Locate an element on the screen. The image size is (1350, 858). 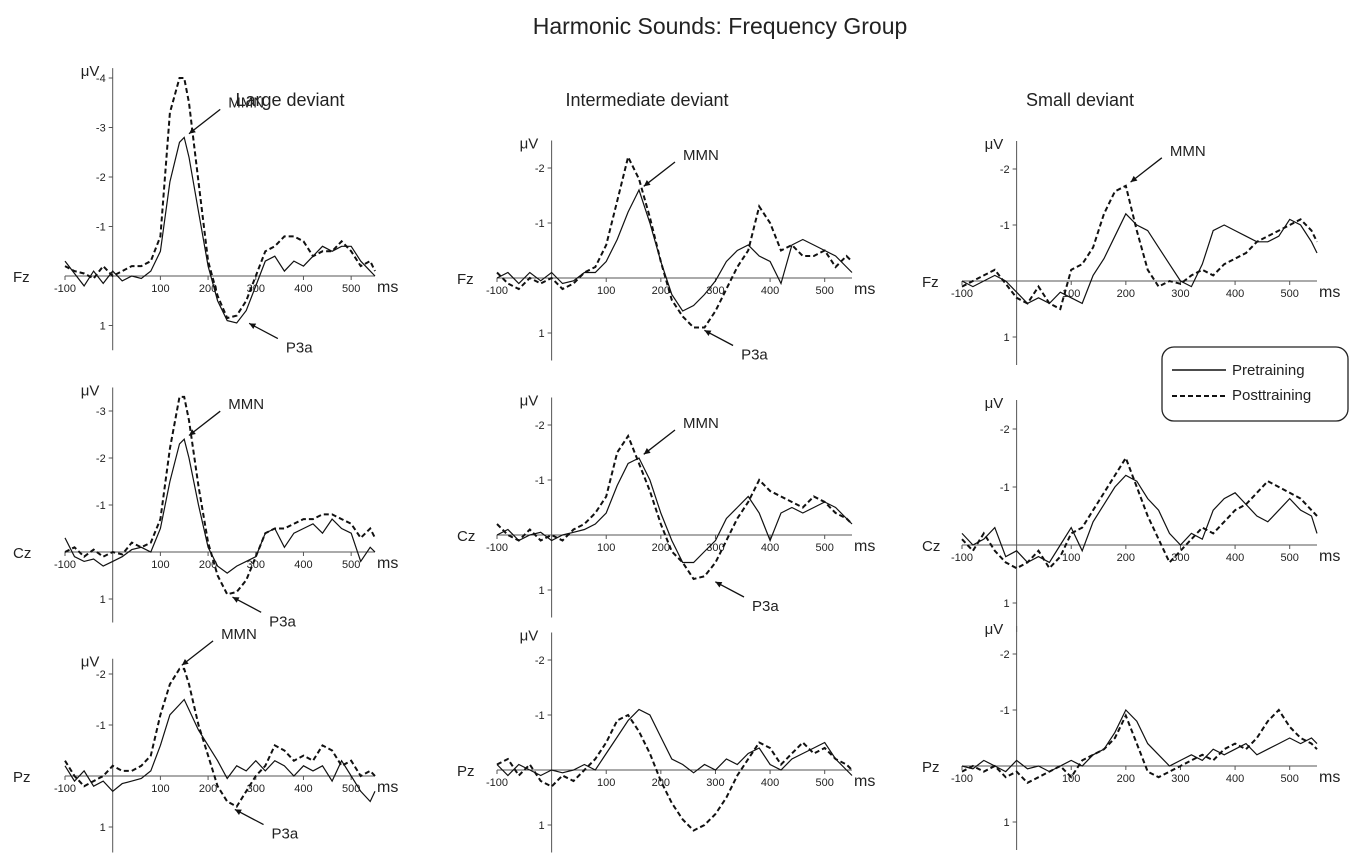
annotation-label-intermediate-cz-0: MMN is located at coordinates (701, 423).